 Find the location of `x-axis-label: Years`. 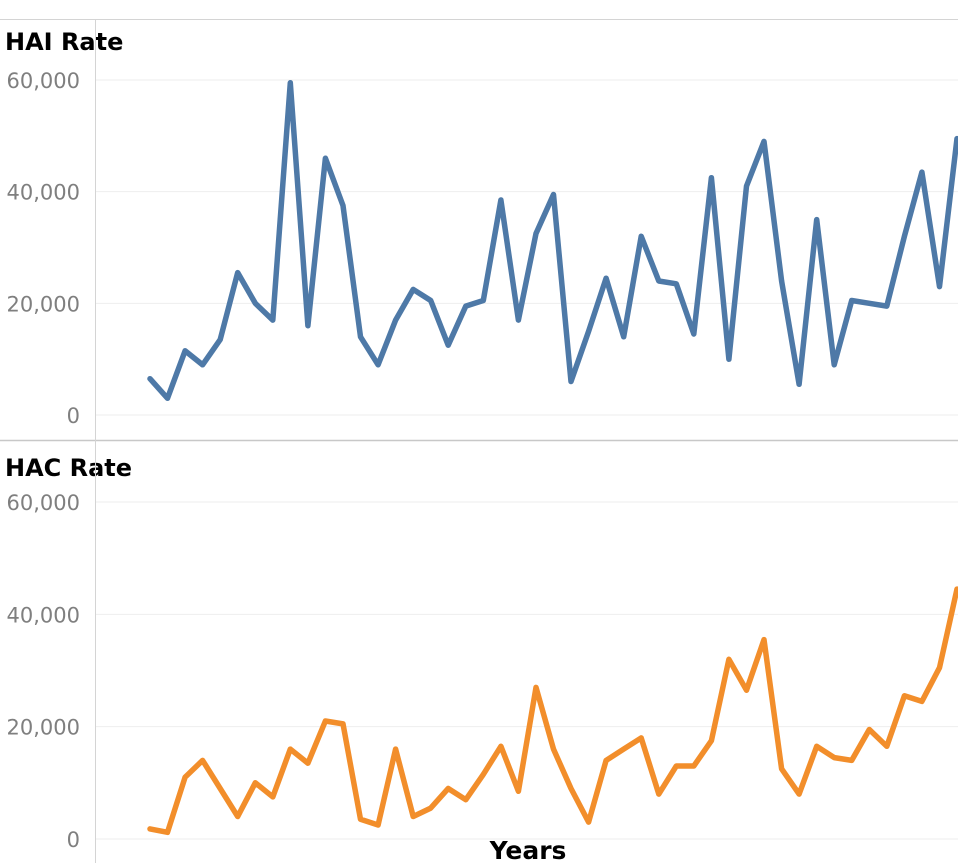

x-axis-label: Years is located at coordinates (528, 849).